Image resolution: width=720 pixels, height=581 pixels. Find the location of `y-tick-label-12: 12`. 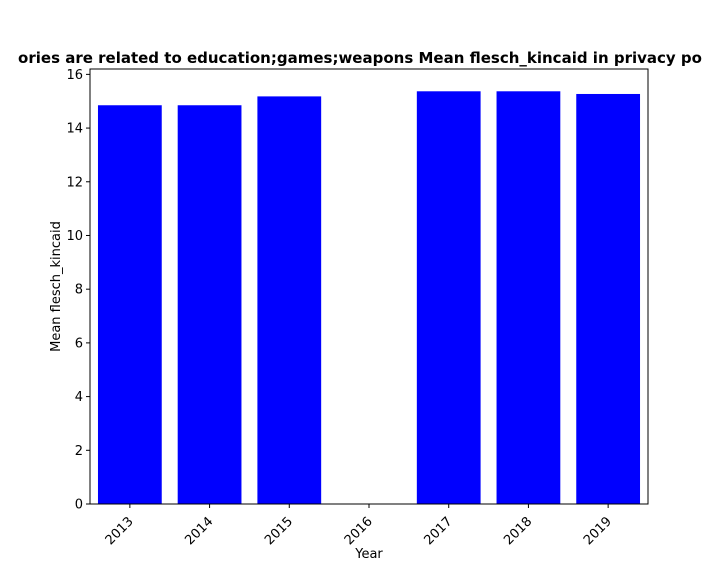

y-tick-label-12: 12 is located at coordinates (74, 182).